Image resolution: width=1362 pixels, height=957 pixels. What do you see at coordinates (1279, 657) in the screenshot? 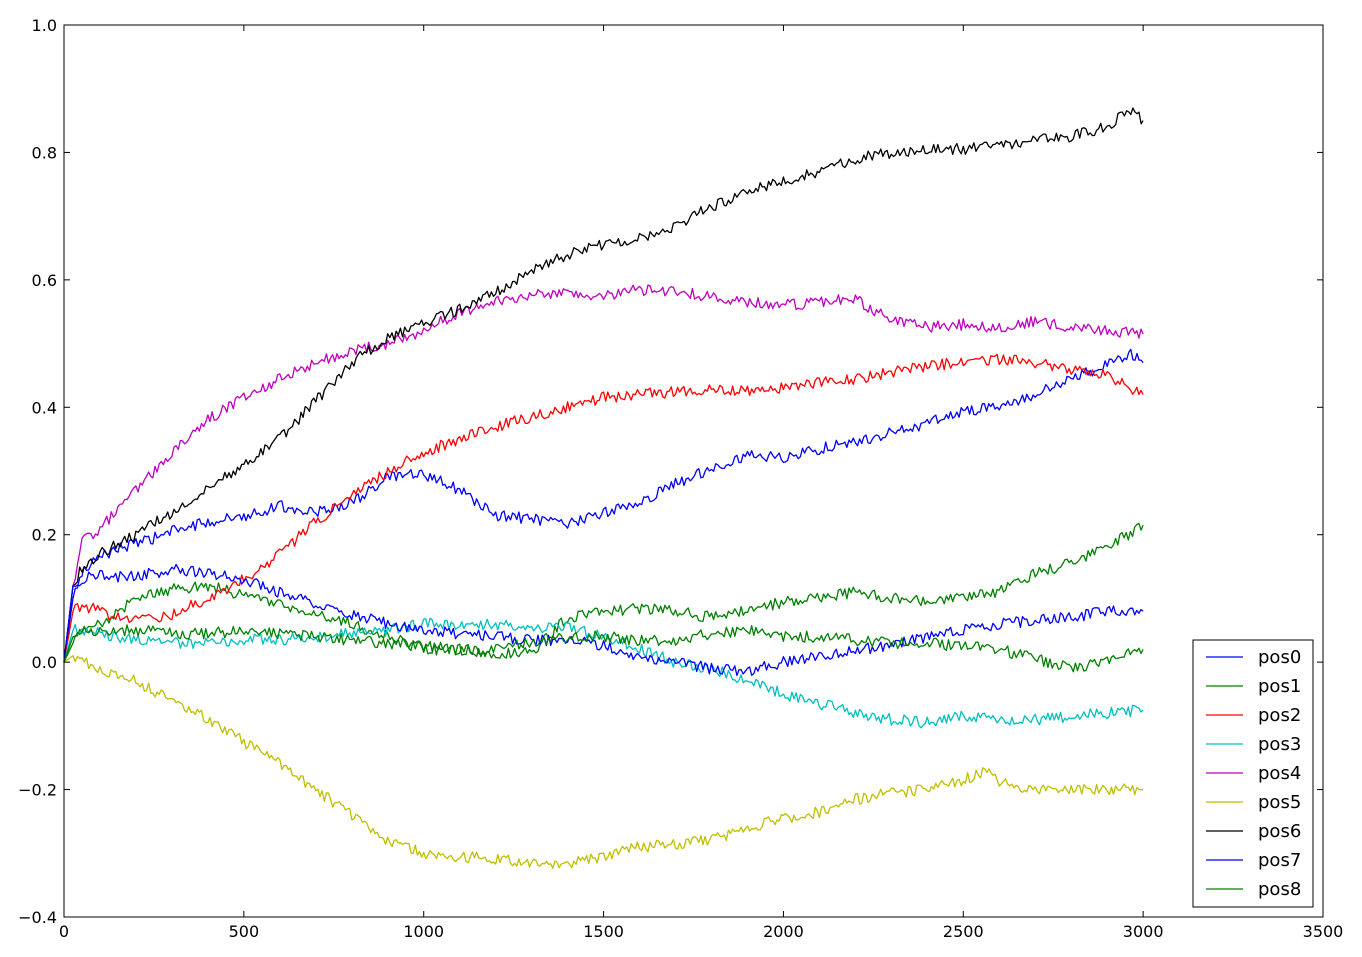
I see `legend-label-pos0: pos0` at bounding box center [1279, 657].